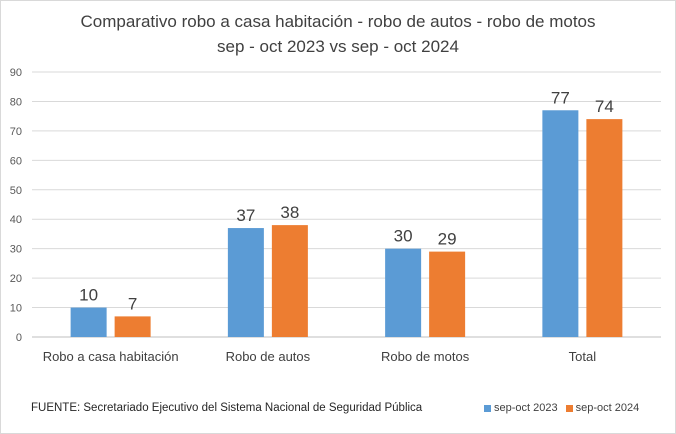  I want to click on y-tick-label: 10, so click(16, 309).